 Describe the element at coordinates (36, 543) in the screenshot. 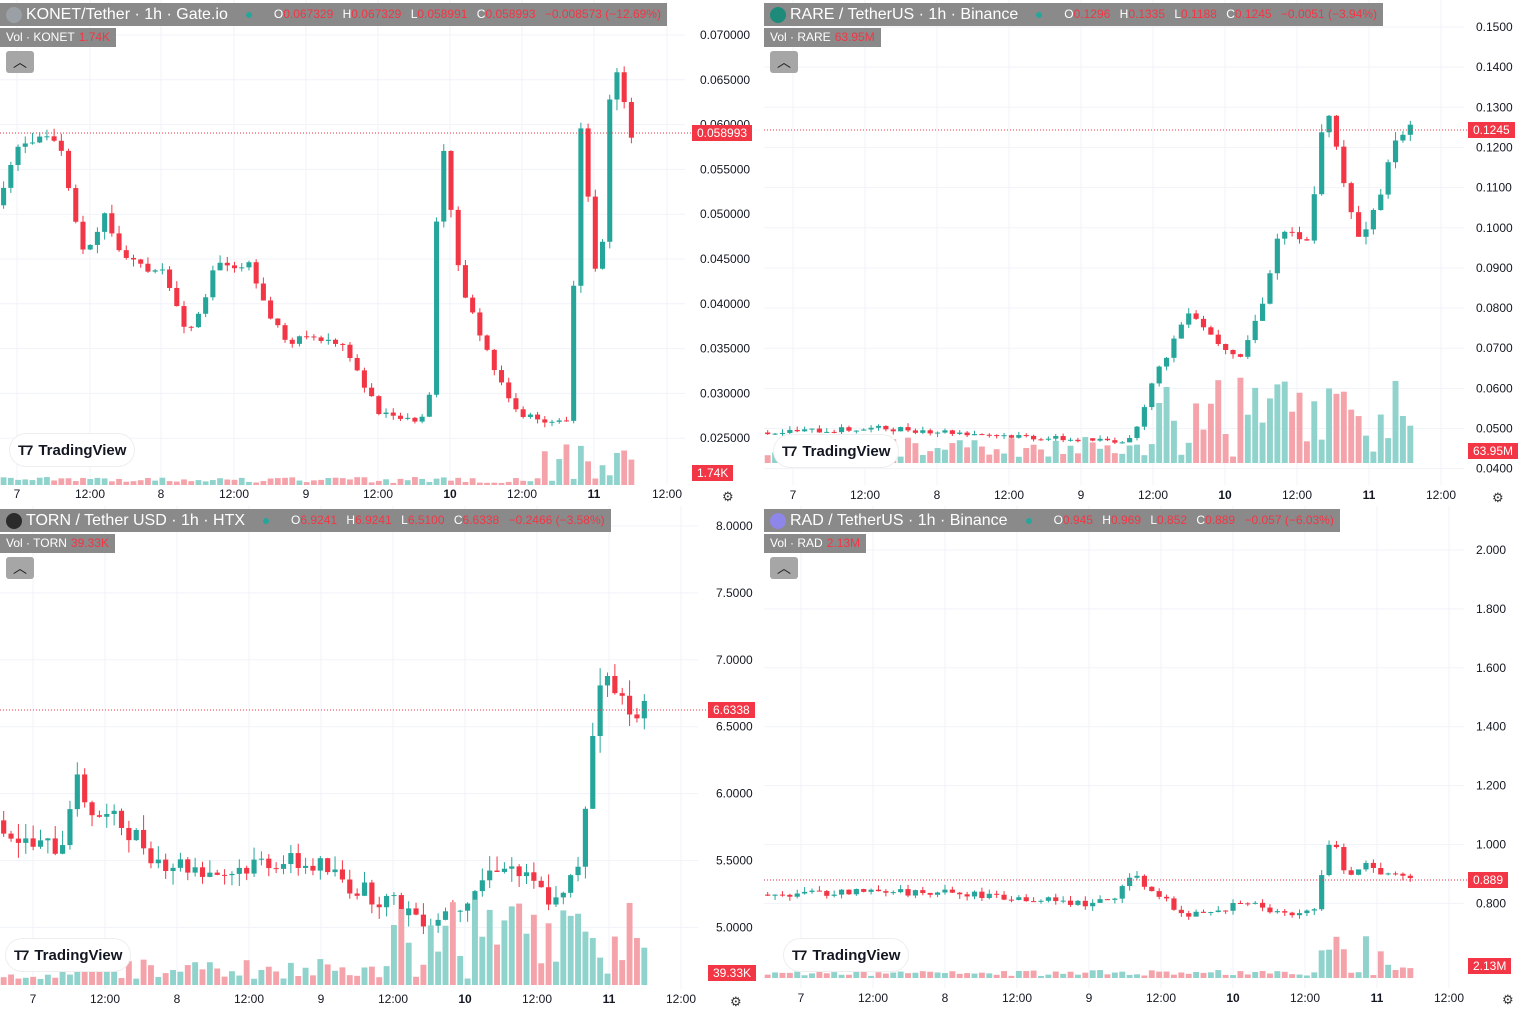

I see `volume-label: Vol · TORN` at that location.